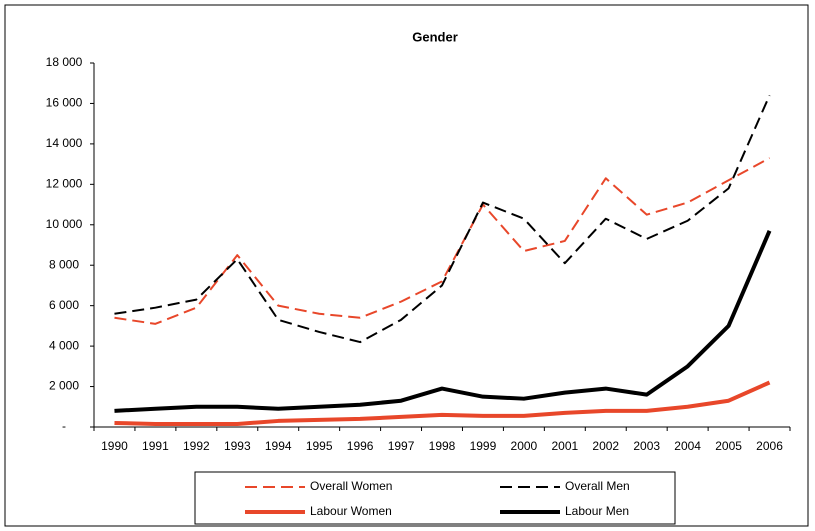 The image size is (815, 531). Describe the element at coordinates (155, 446) in the screenshot. I see `x-tick-label: 1991` at that location.